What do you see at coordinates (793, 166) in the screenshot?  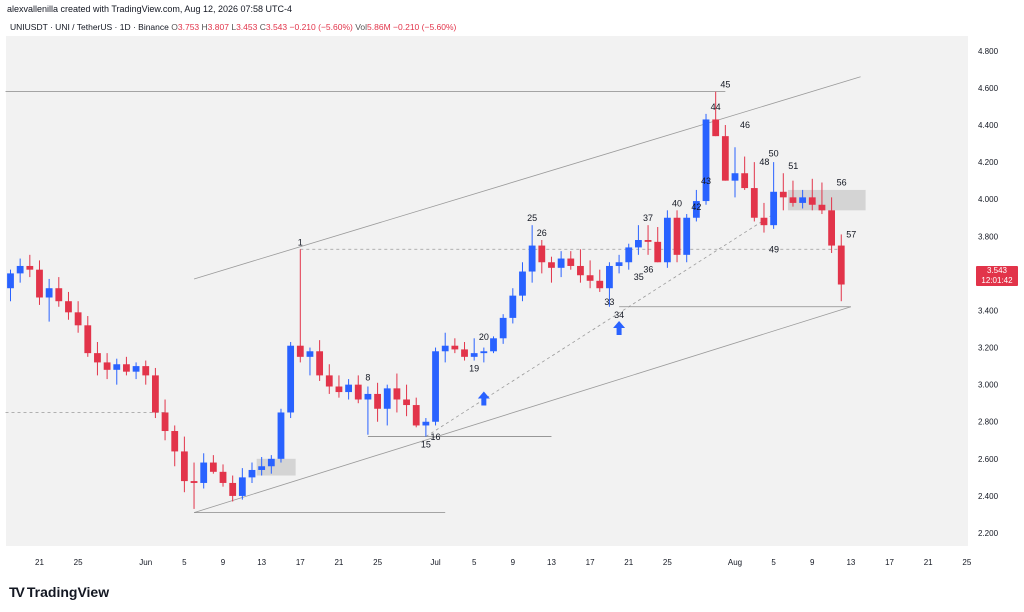 I see `wave-label: 51` at bounding box center [793, 166].